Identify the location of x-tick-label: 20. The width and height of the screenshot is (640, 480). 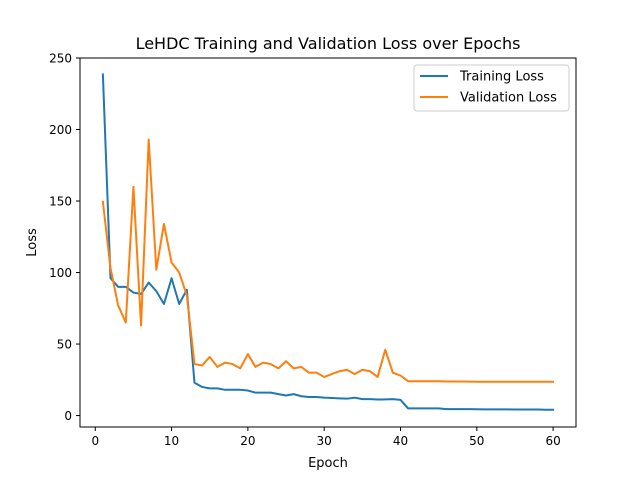
(247, 441).